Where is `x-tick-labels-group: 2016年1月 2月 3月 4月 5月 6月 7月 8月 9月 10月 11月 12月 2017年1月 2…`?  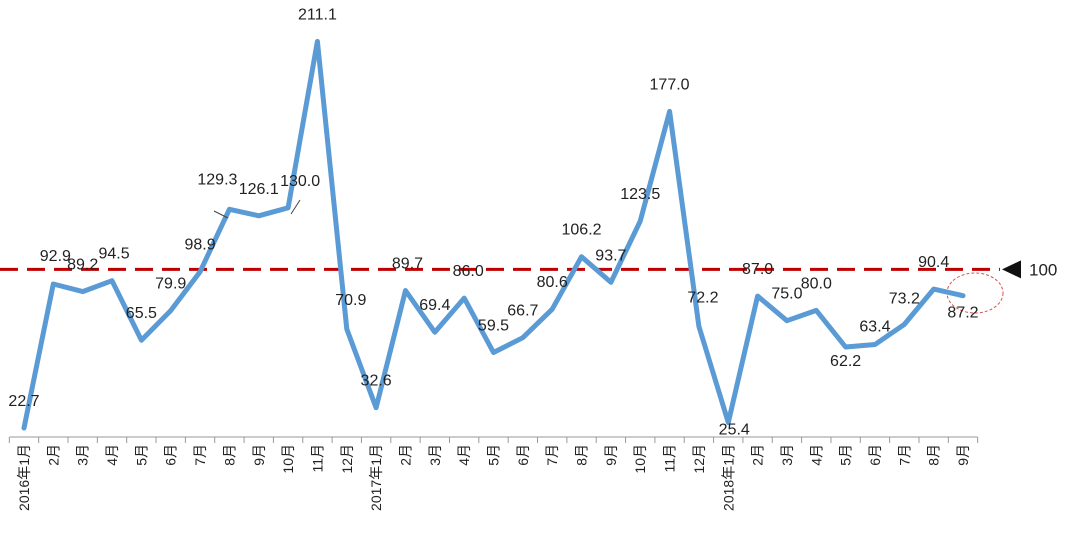 x-tick-labels-group: 2016年1月 2月 3月 4月 5月 6月 7月 8月 9月 10月 11月 12月 2017年1月 2… is located at coordinates (493, 477).